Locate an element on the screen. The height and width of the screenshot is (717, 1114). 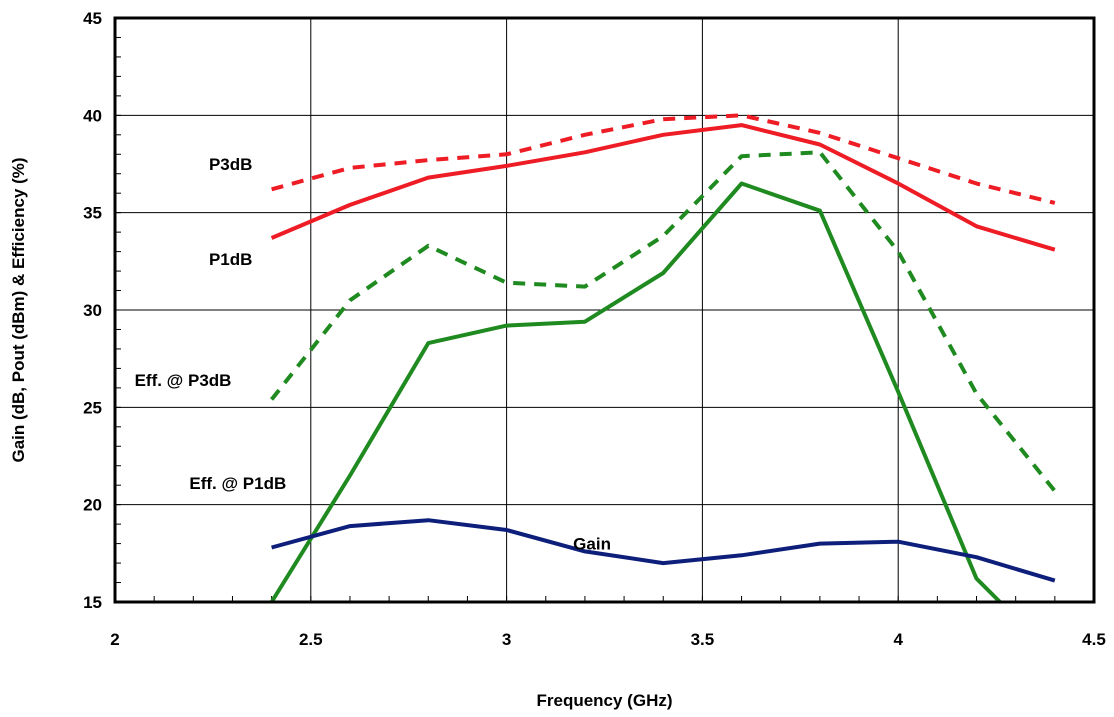
y-tick-label: 20 is located at coordinates (92, 505).